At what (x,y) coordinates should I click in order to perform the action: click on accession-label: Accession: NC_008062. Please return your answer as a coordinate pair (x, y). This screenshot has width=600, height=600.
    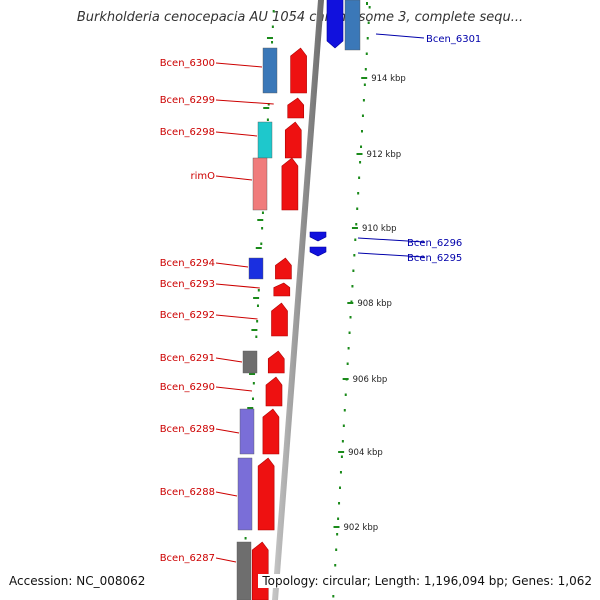
    Looking at the image, I should click on (77, 581).